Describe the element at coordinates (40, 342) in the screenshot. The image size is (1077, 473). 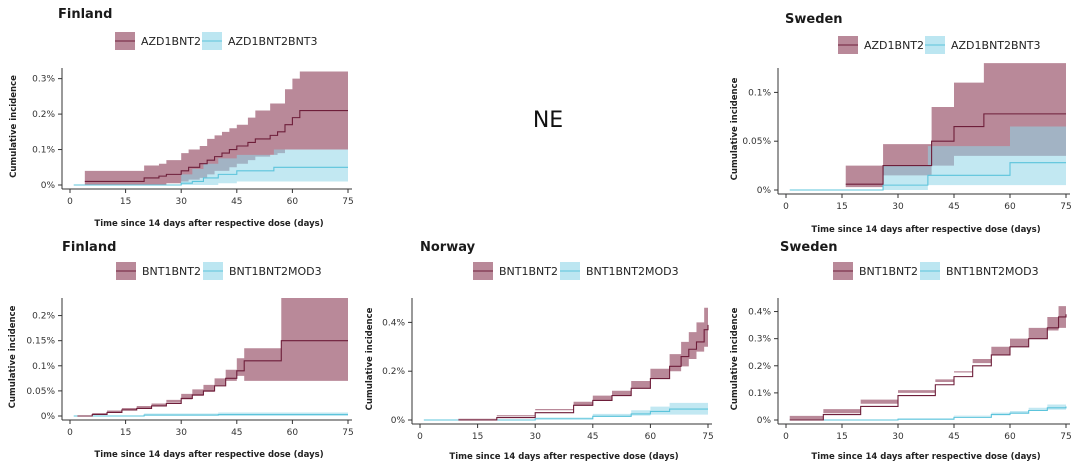
I see `y-tick-label: 0.15%` at that location.